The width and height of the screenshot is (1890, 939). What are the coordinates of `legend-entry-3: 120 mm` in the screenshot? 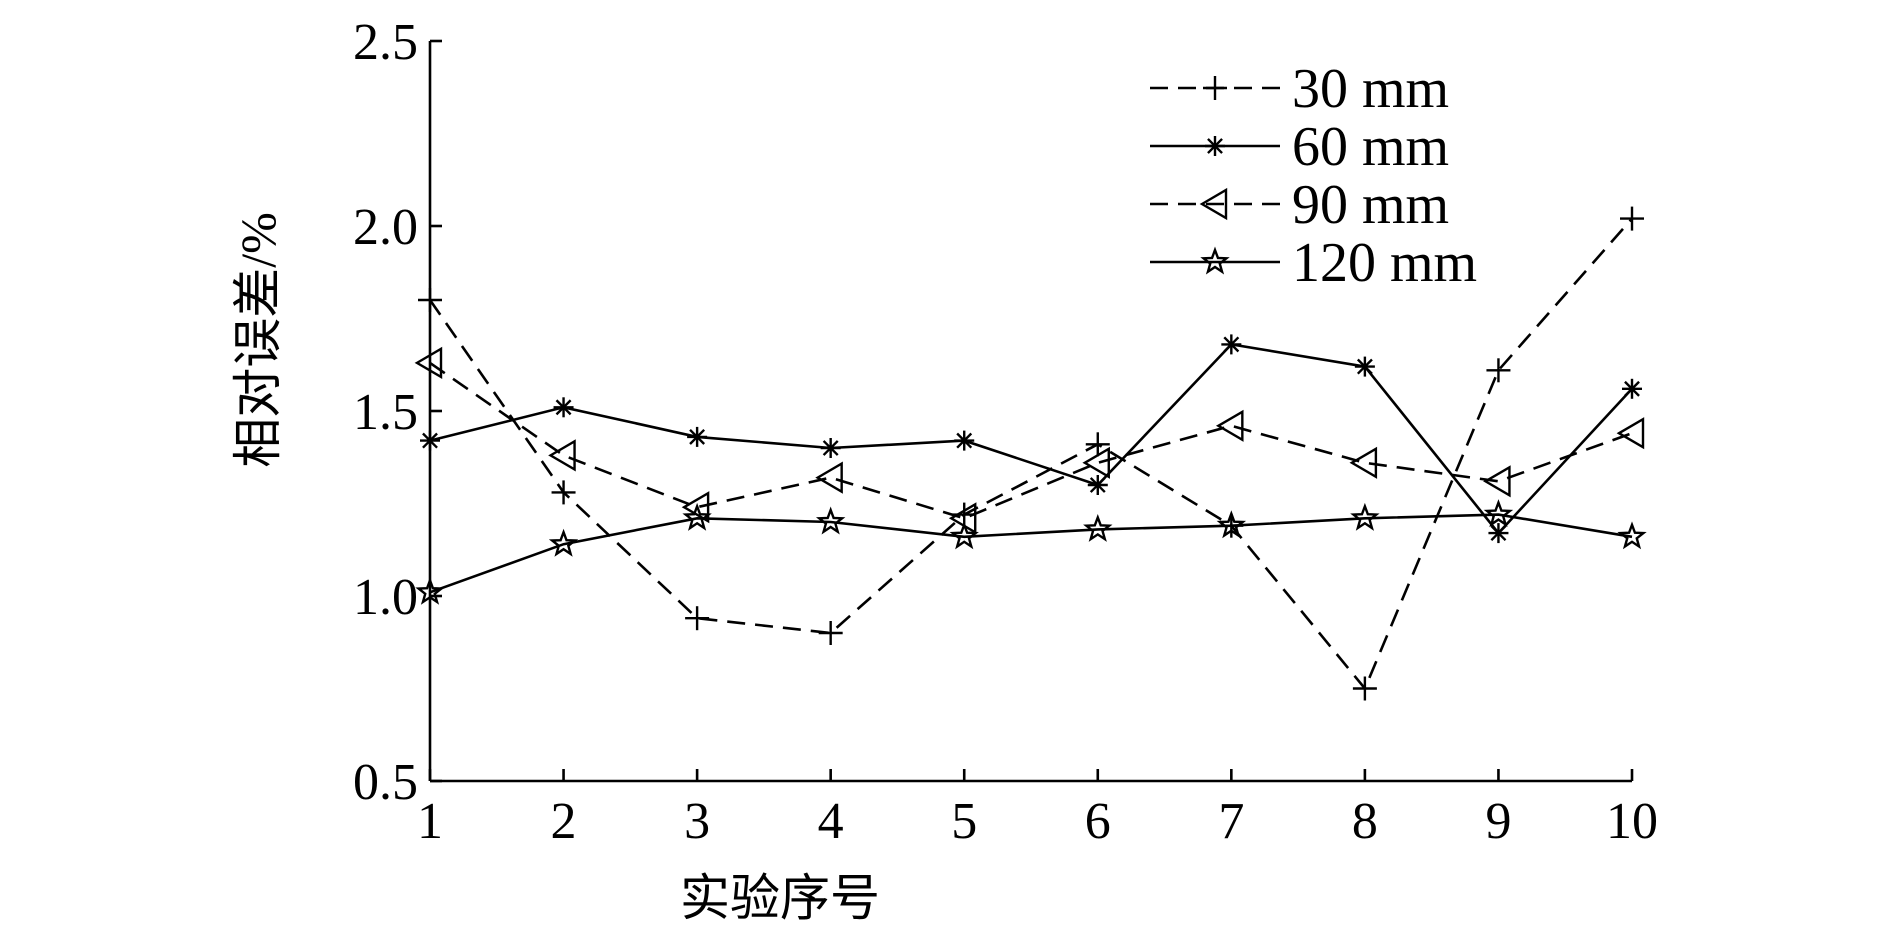 It's located at (1313, 263).